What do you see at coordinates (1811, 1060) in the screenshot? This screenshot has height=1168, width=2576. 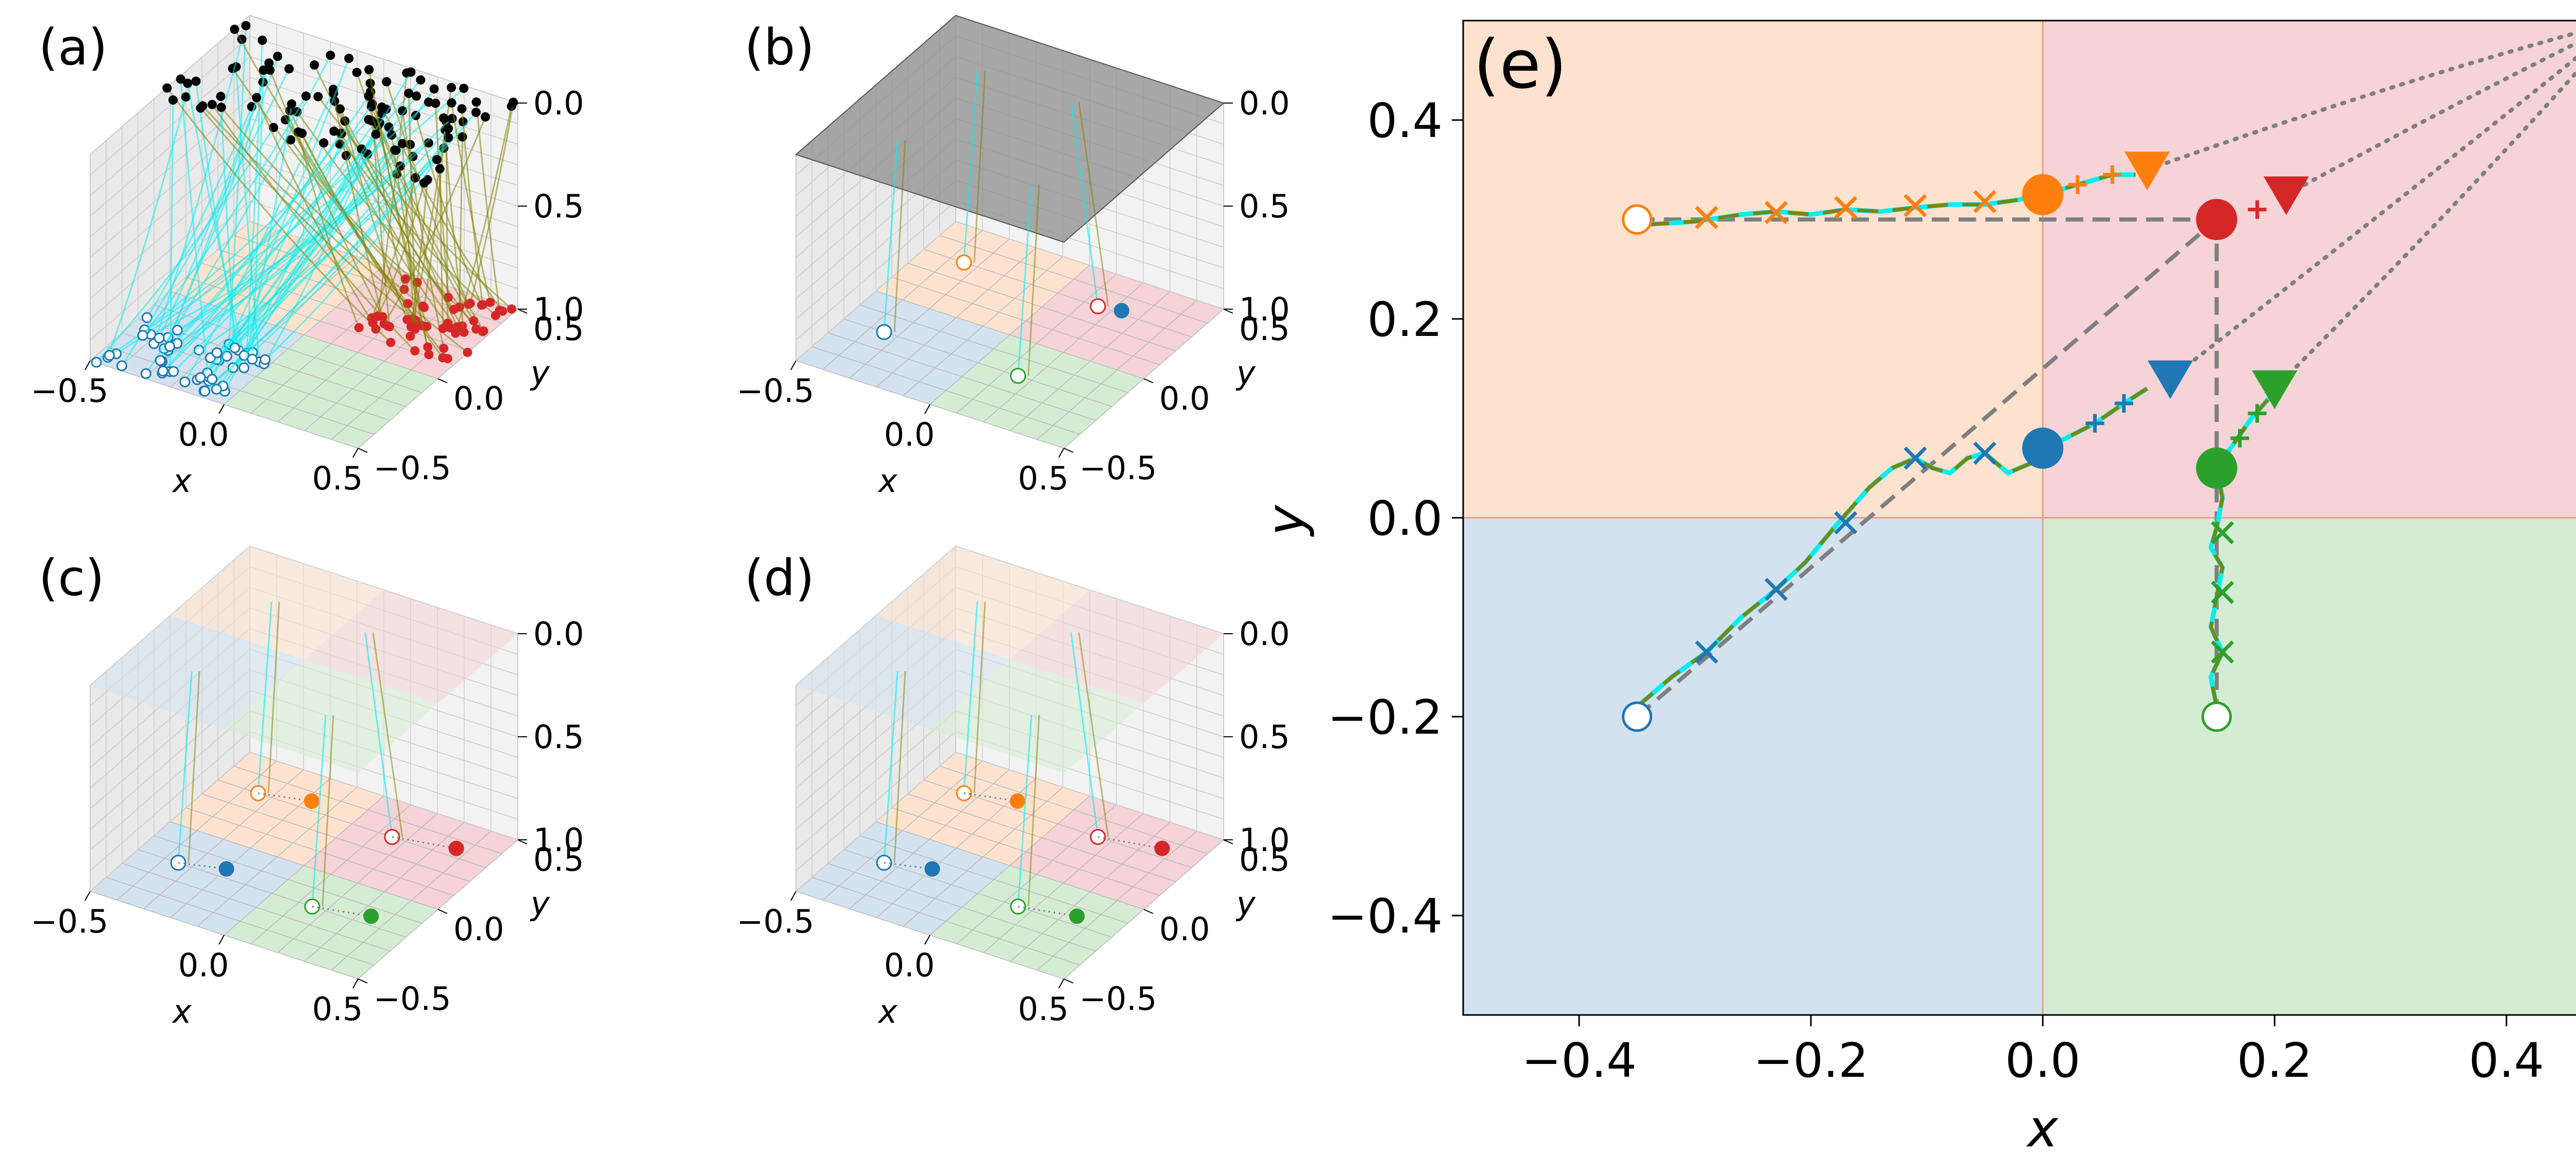 I see `x-tick-label: −0.2` at bounding box center [1811, 1060].